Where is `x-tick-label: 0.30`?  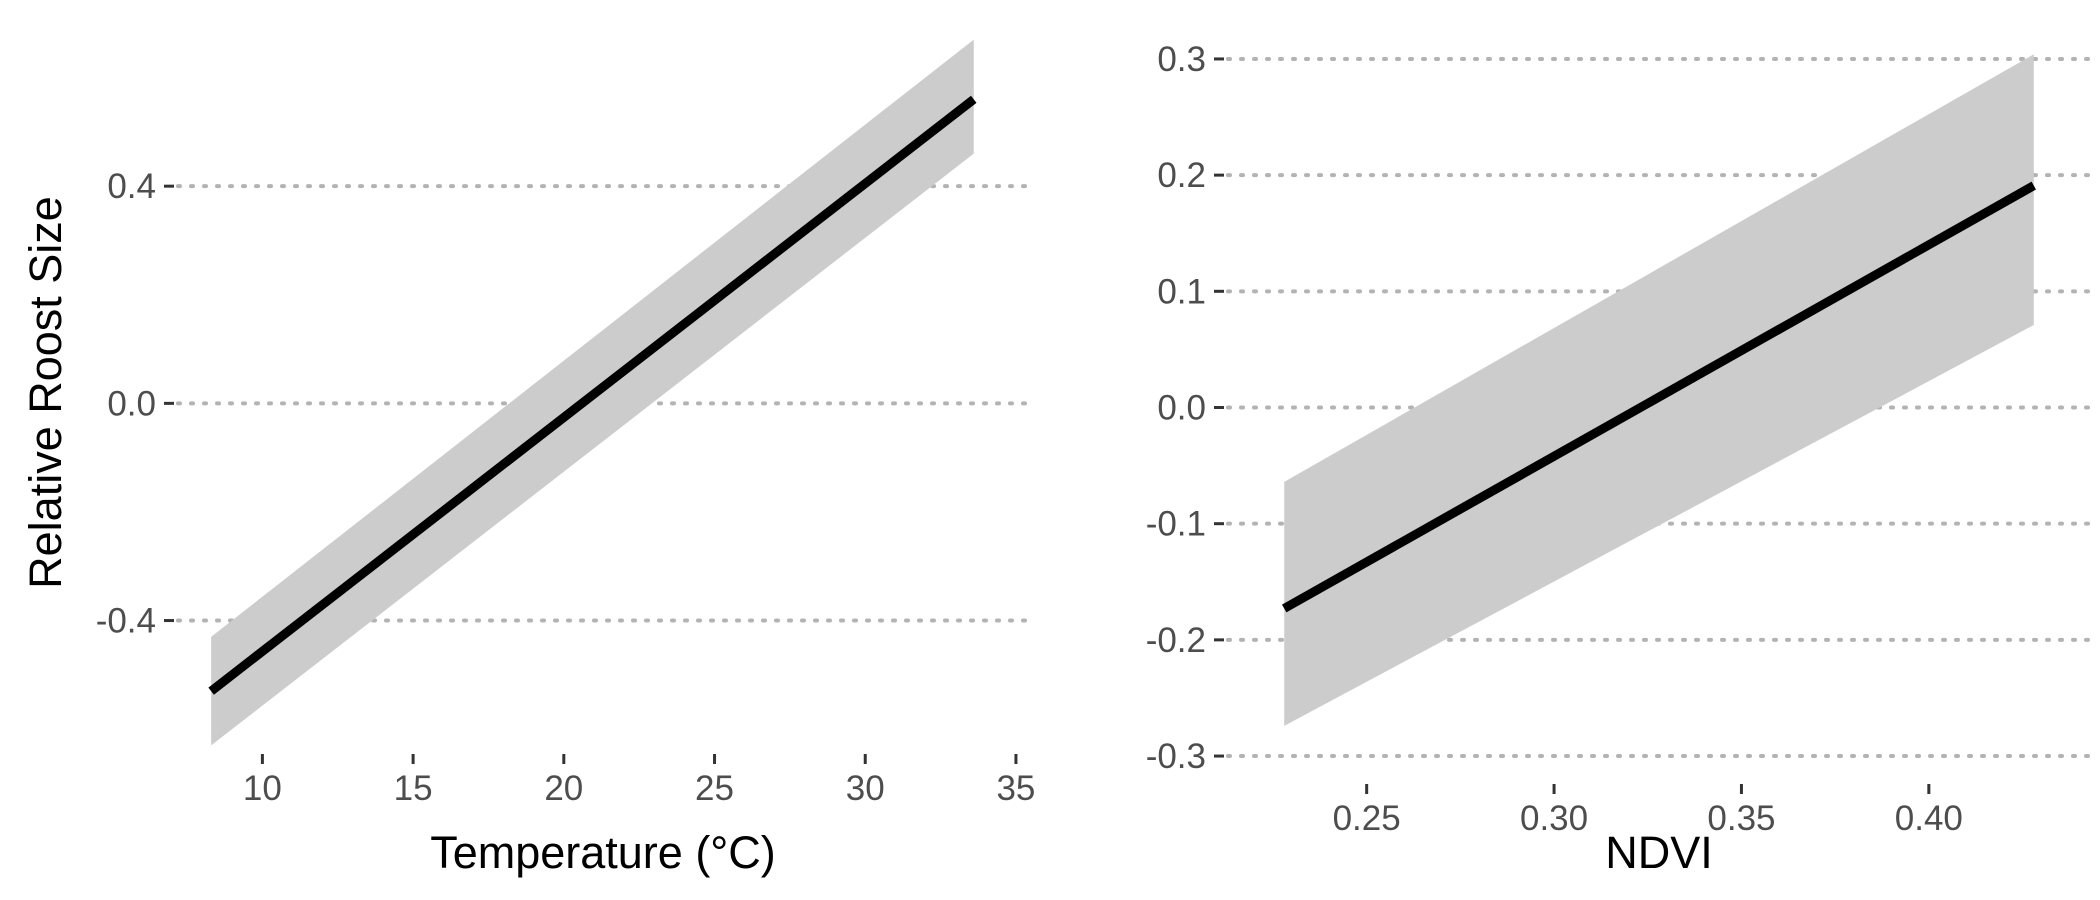 x-tick-label: 0.30 is located at coordinates (1554, 818).